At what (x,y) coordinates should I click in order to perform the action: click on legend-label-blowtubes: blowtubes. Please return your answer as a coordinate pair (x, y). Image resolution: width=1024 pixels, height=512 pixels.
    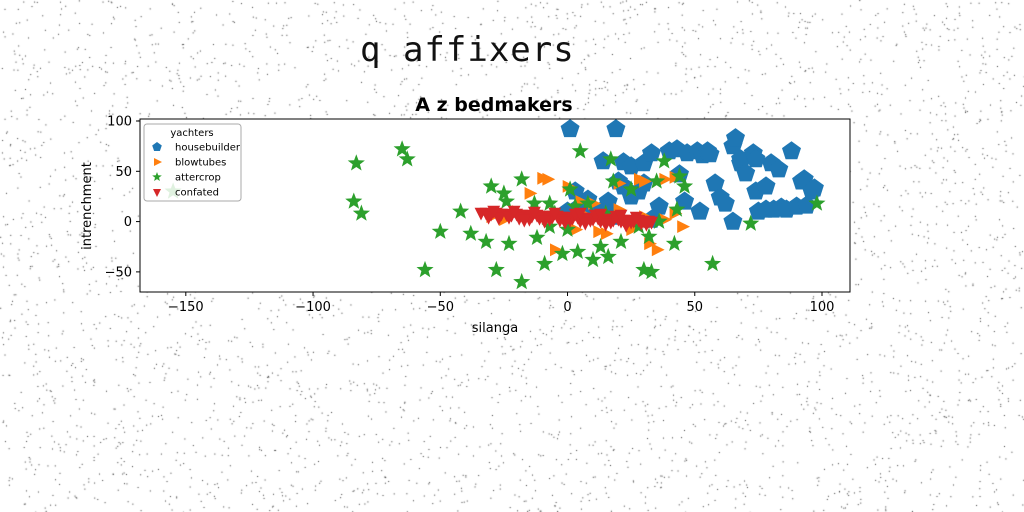
    Looking at the image, I should click on (200, 163).